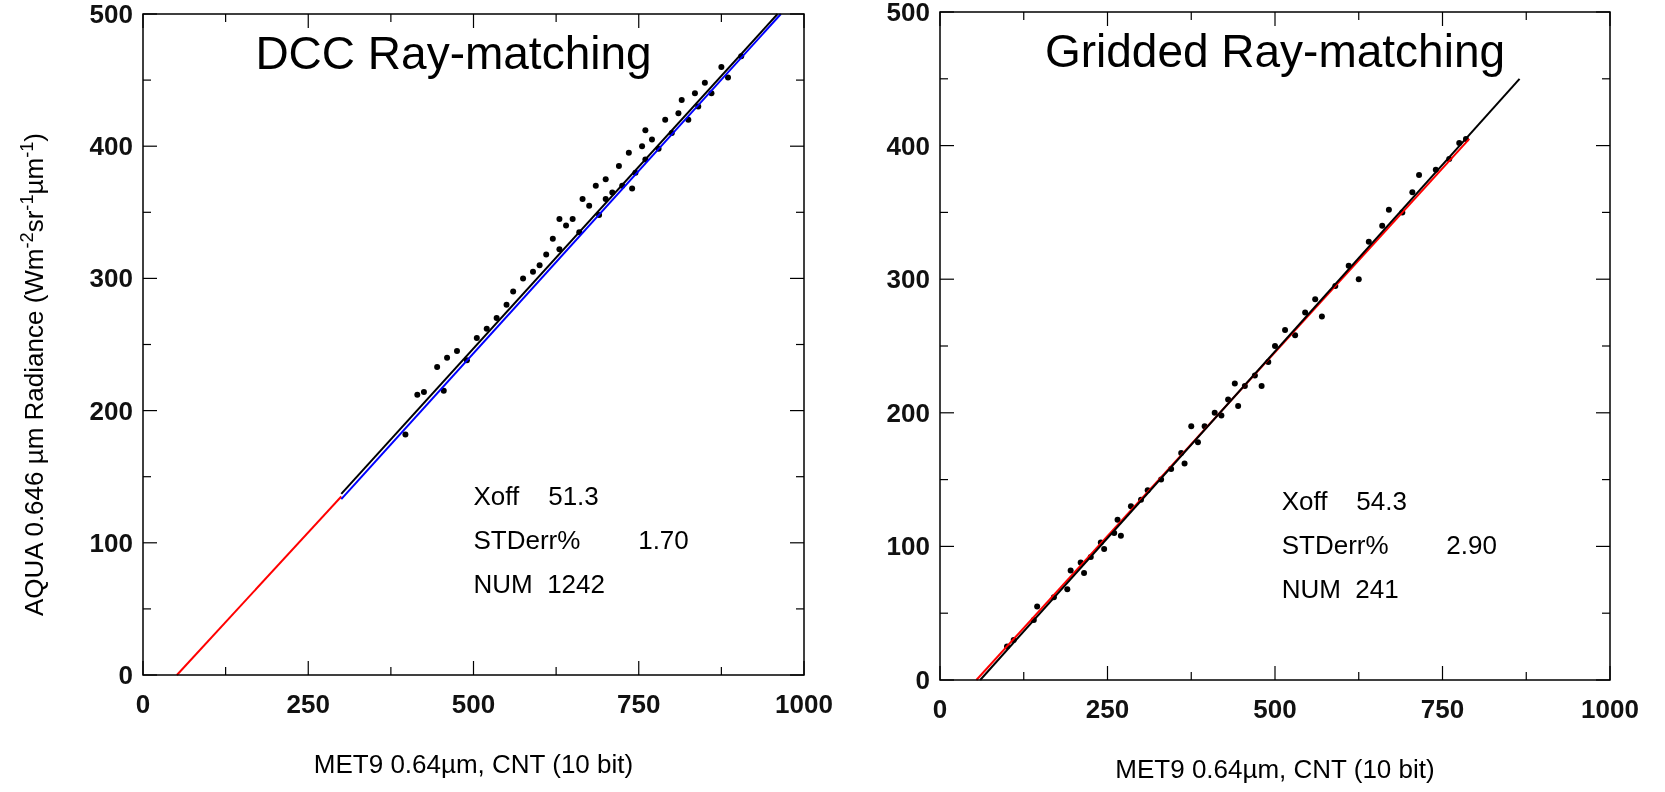 The width and height of the screenshot is (1665, 792). Describe the element at coordinates (581, 540) in the screenshot. I see `annotation: STDerr% 1.70` at that location.